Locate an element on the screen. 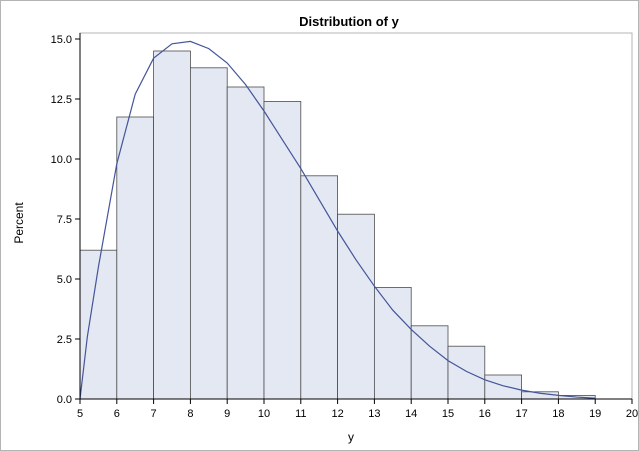 This screenshot has height=451, width=639. y-axis: 0.0 2.5 5.0 7.5 10.0 12.5 15.0 is located at coordinates (66, 219).